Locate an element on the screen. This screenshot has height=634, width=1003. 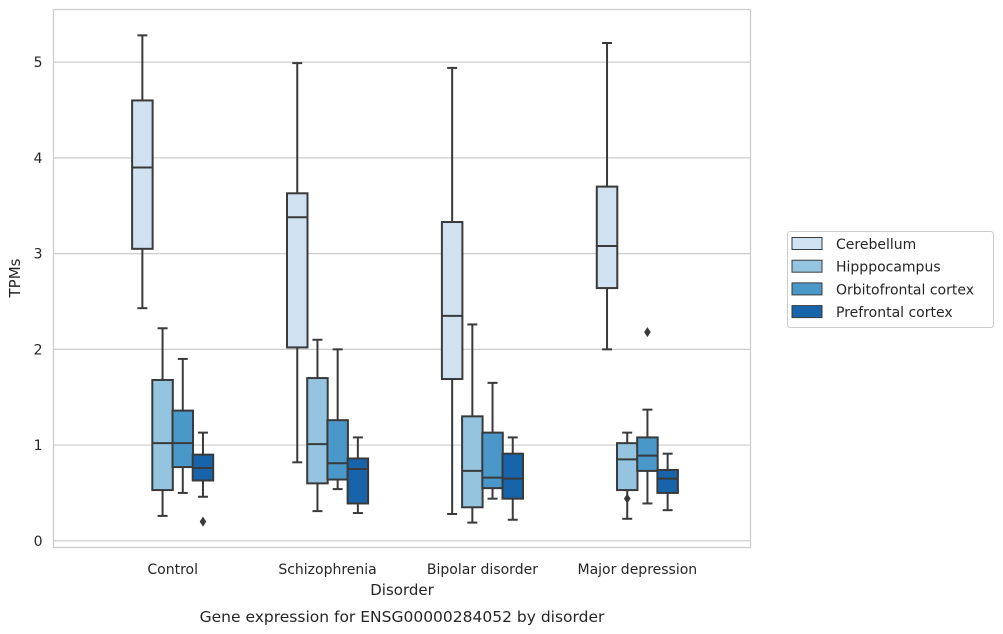
x-tick-label: Bipolar disorder is located at coordinates (482, 570).